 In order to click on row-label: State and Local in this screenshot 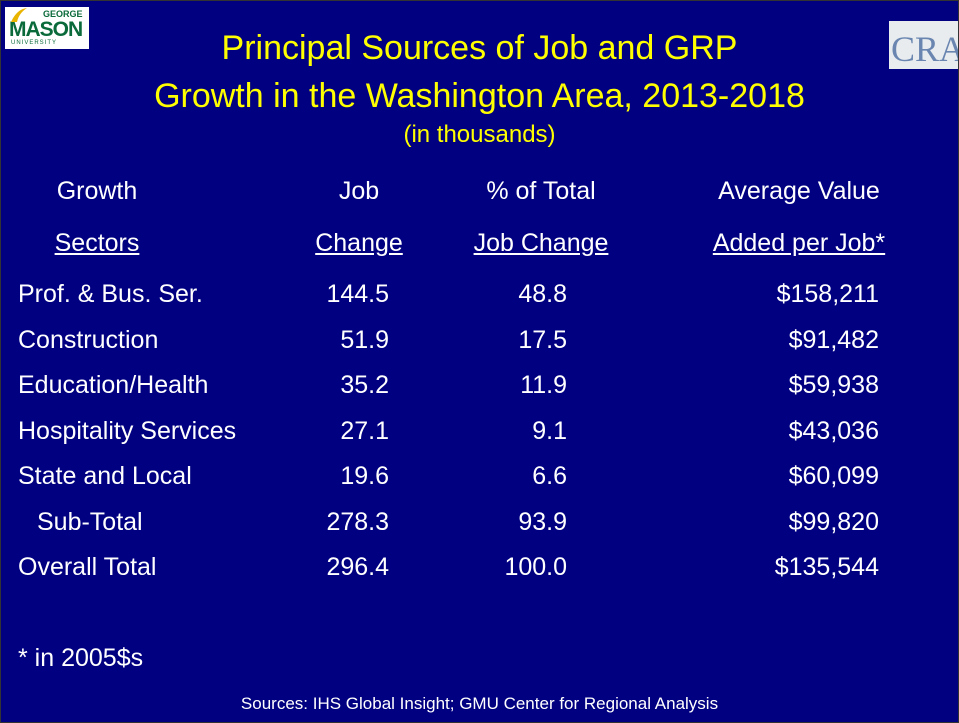, I will do `click(105, 476)`.